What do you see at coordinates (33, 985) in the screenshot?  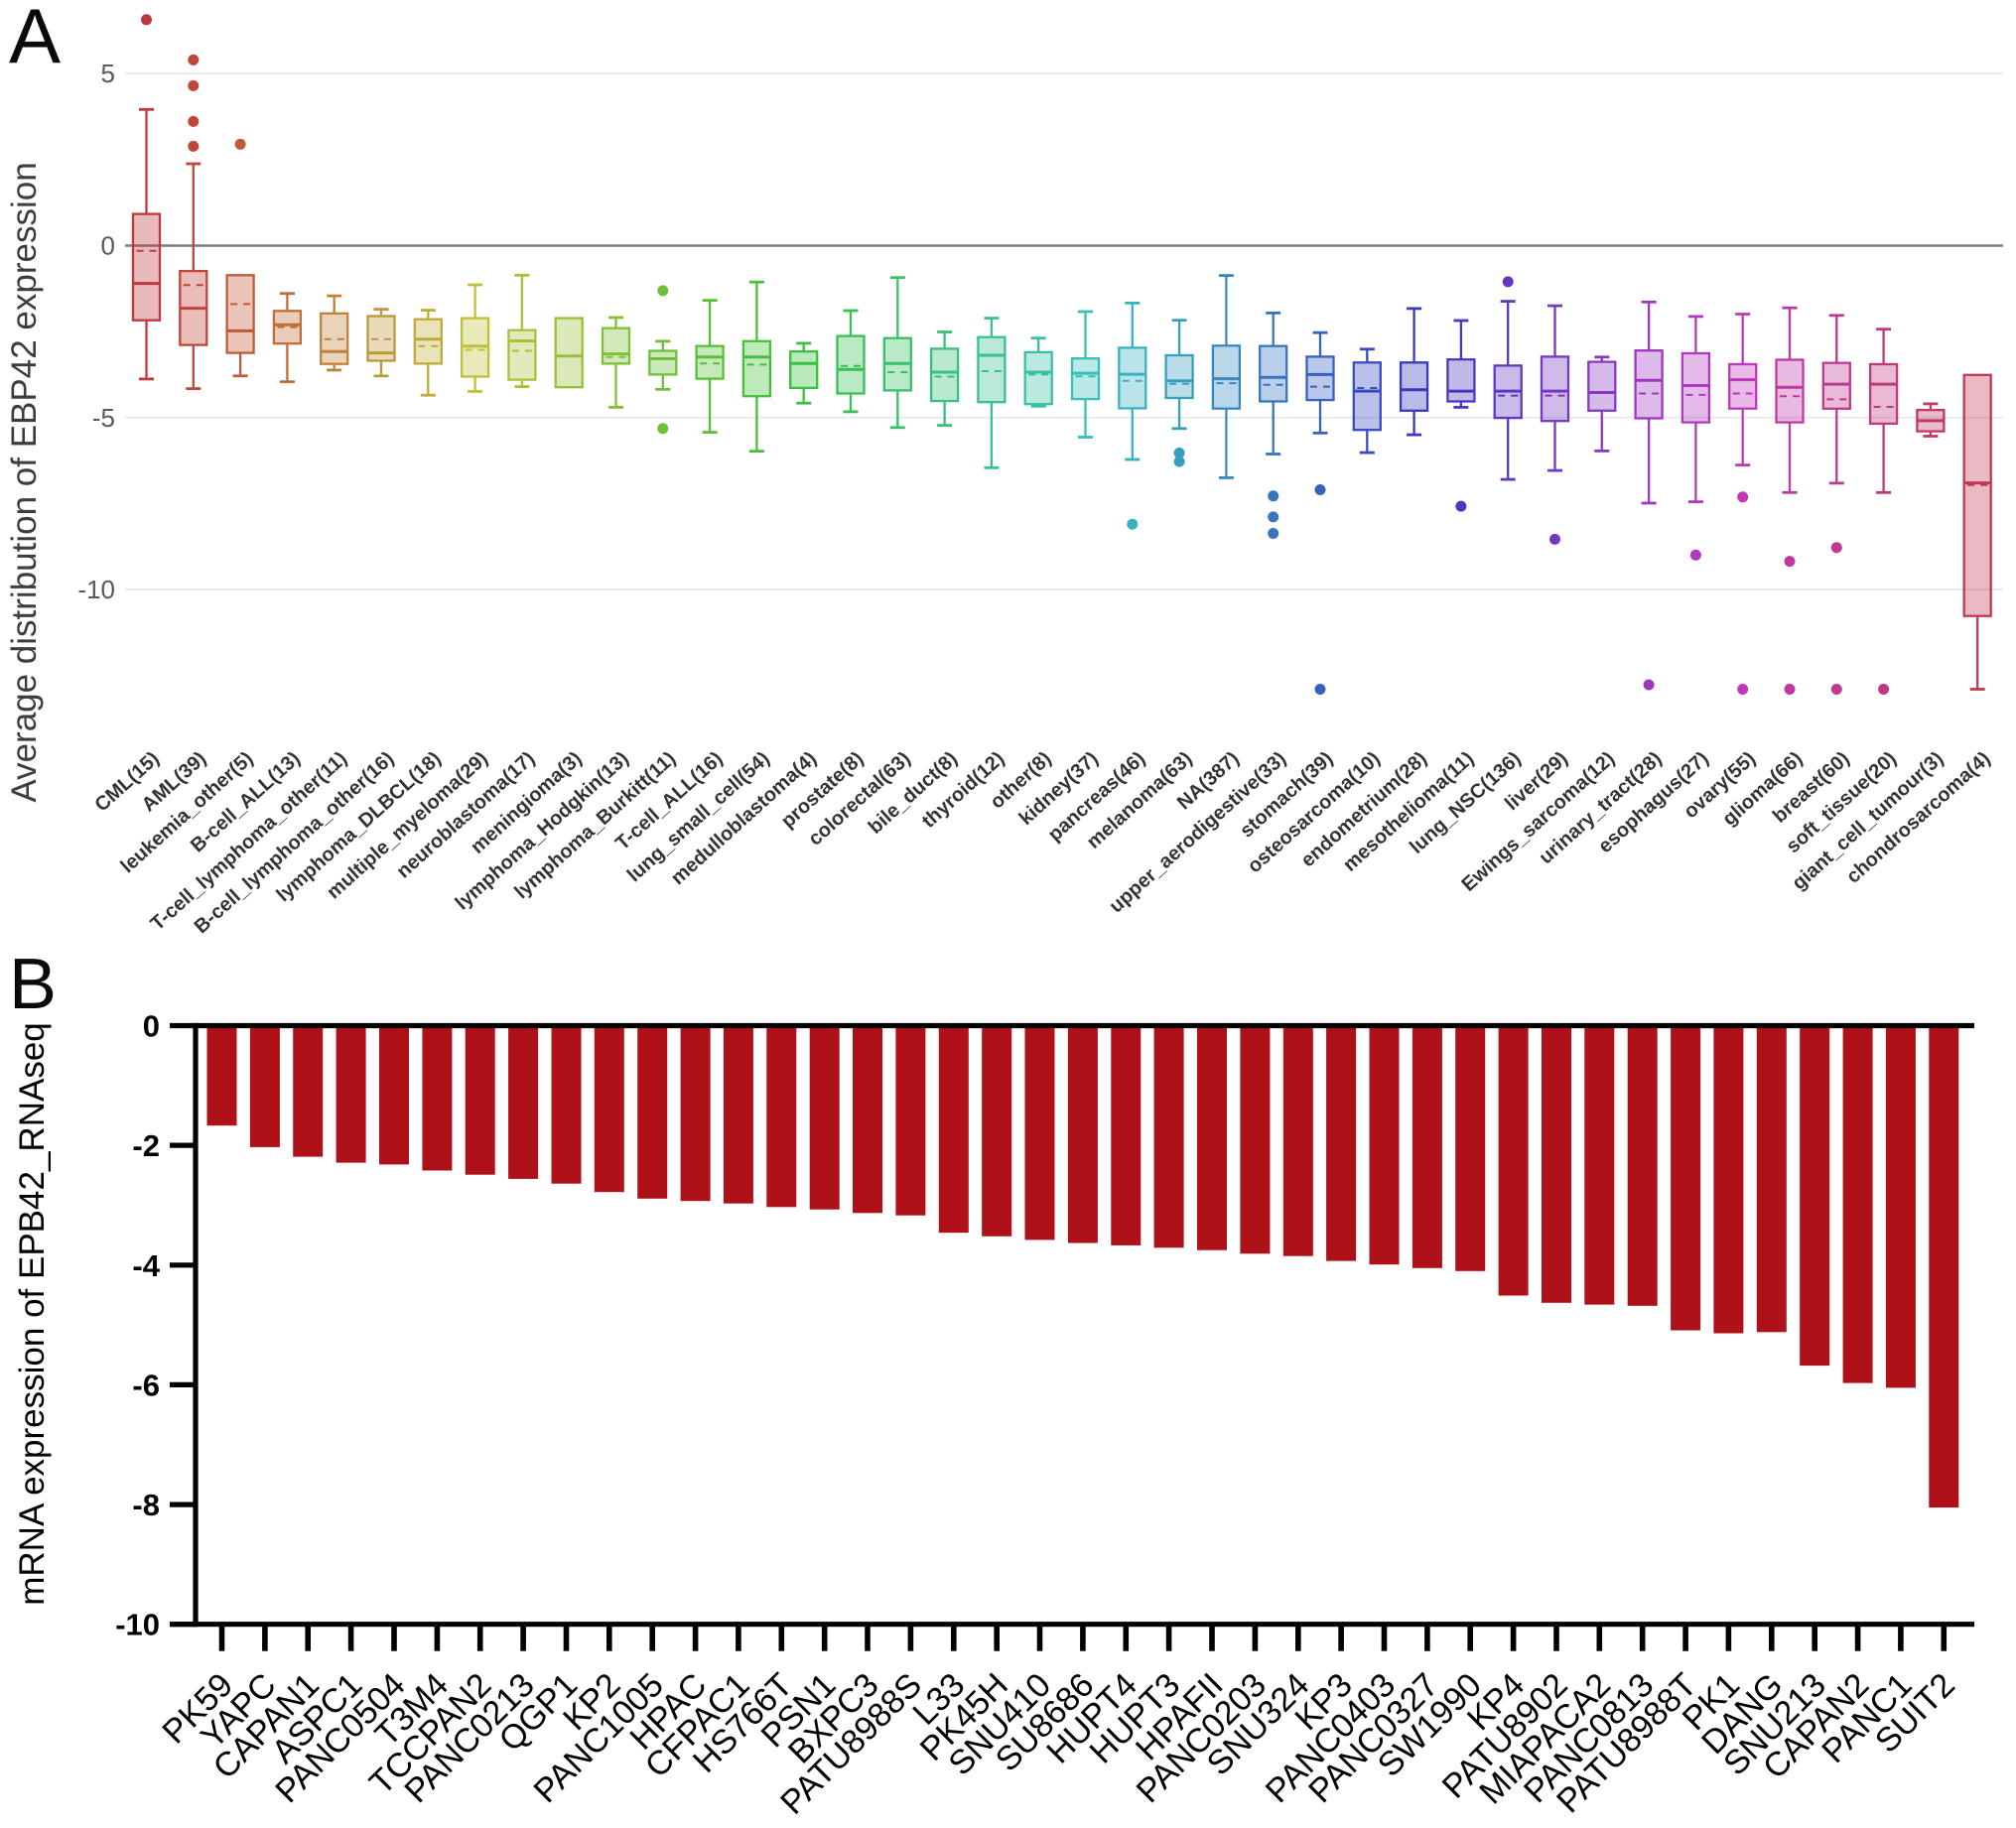 I see `svg-text: B` at bounding box center [33, 985].